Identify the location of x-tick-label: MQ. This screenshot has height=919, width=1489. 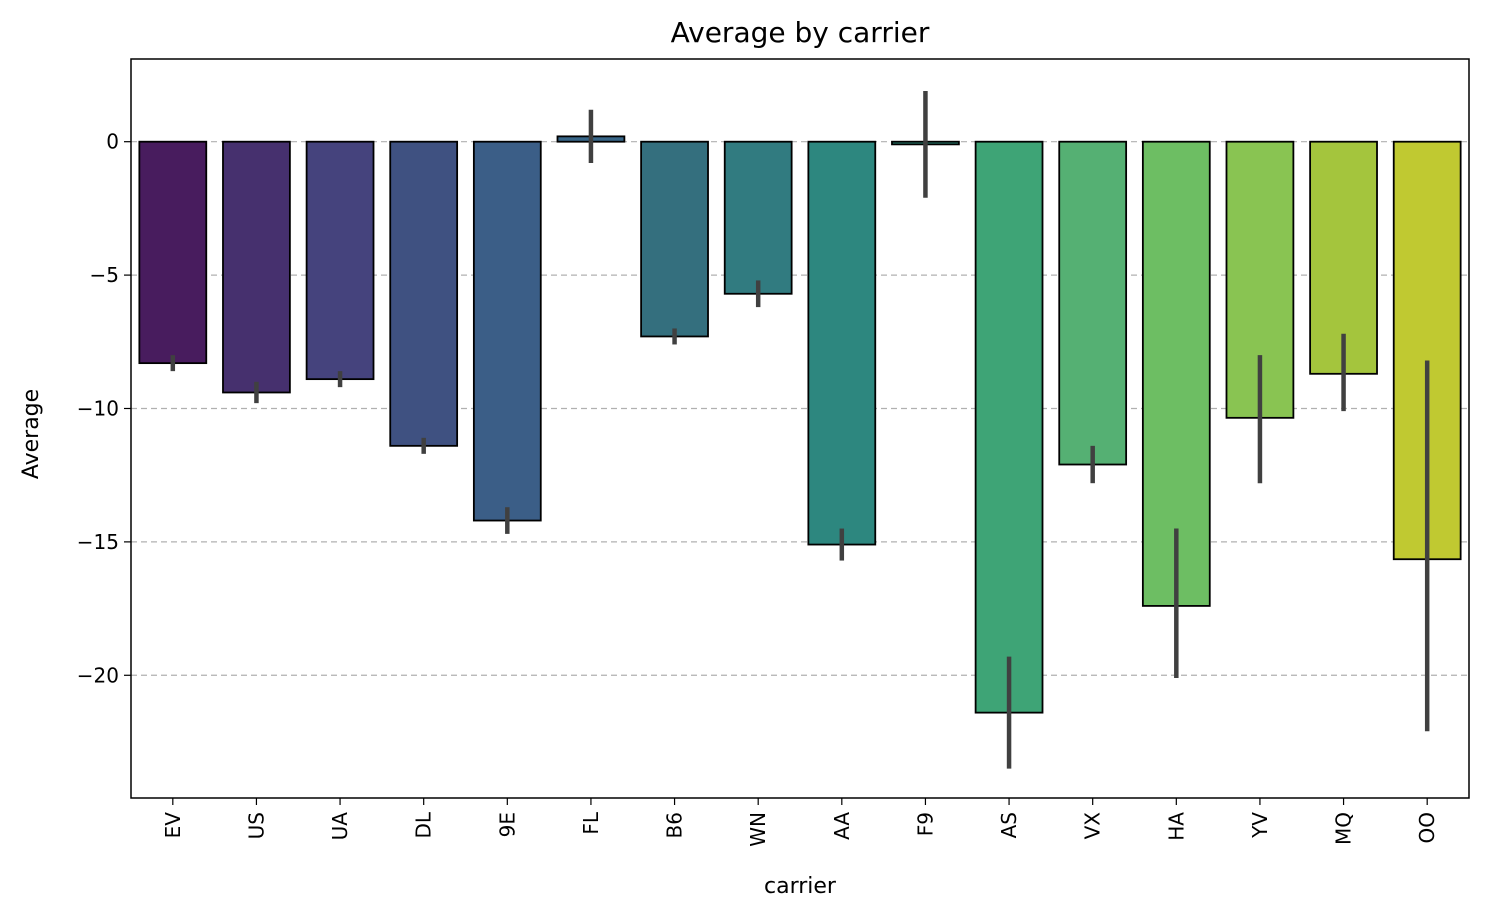
(1344, 828).